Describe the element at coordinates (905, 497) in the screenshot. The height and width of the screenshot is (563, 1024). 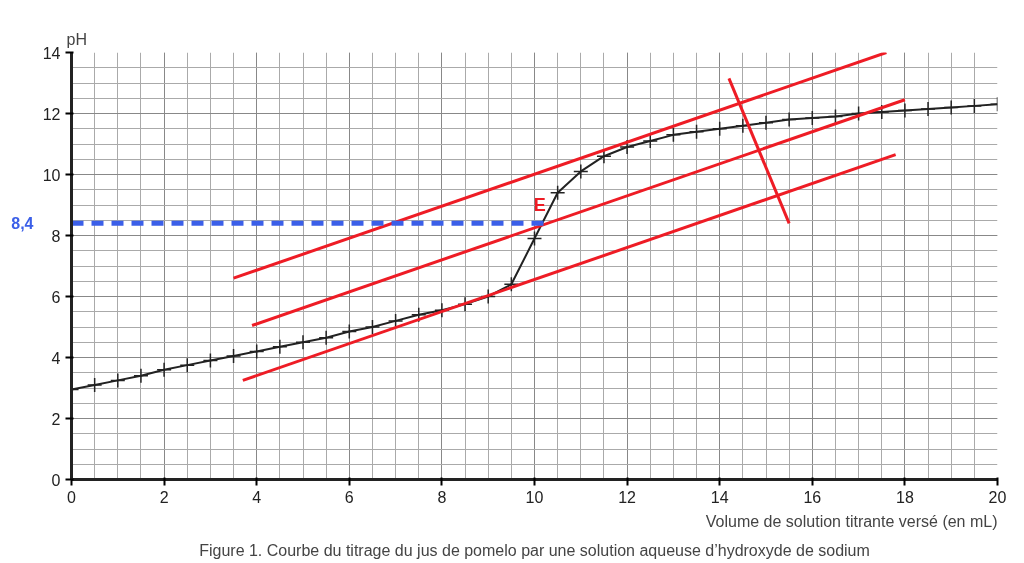
I see `x-tick-label: 18` at that location.